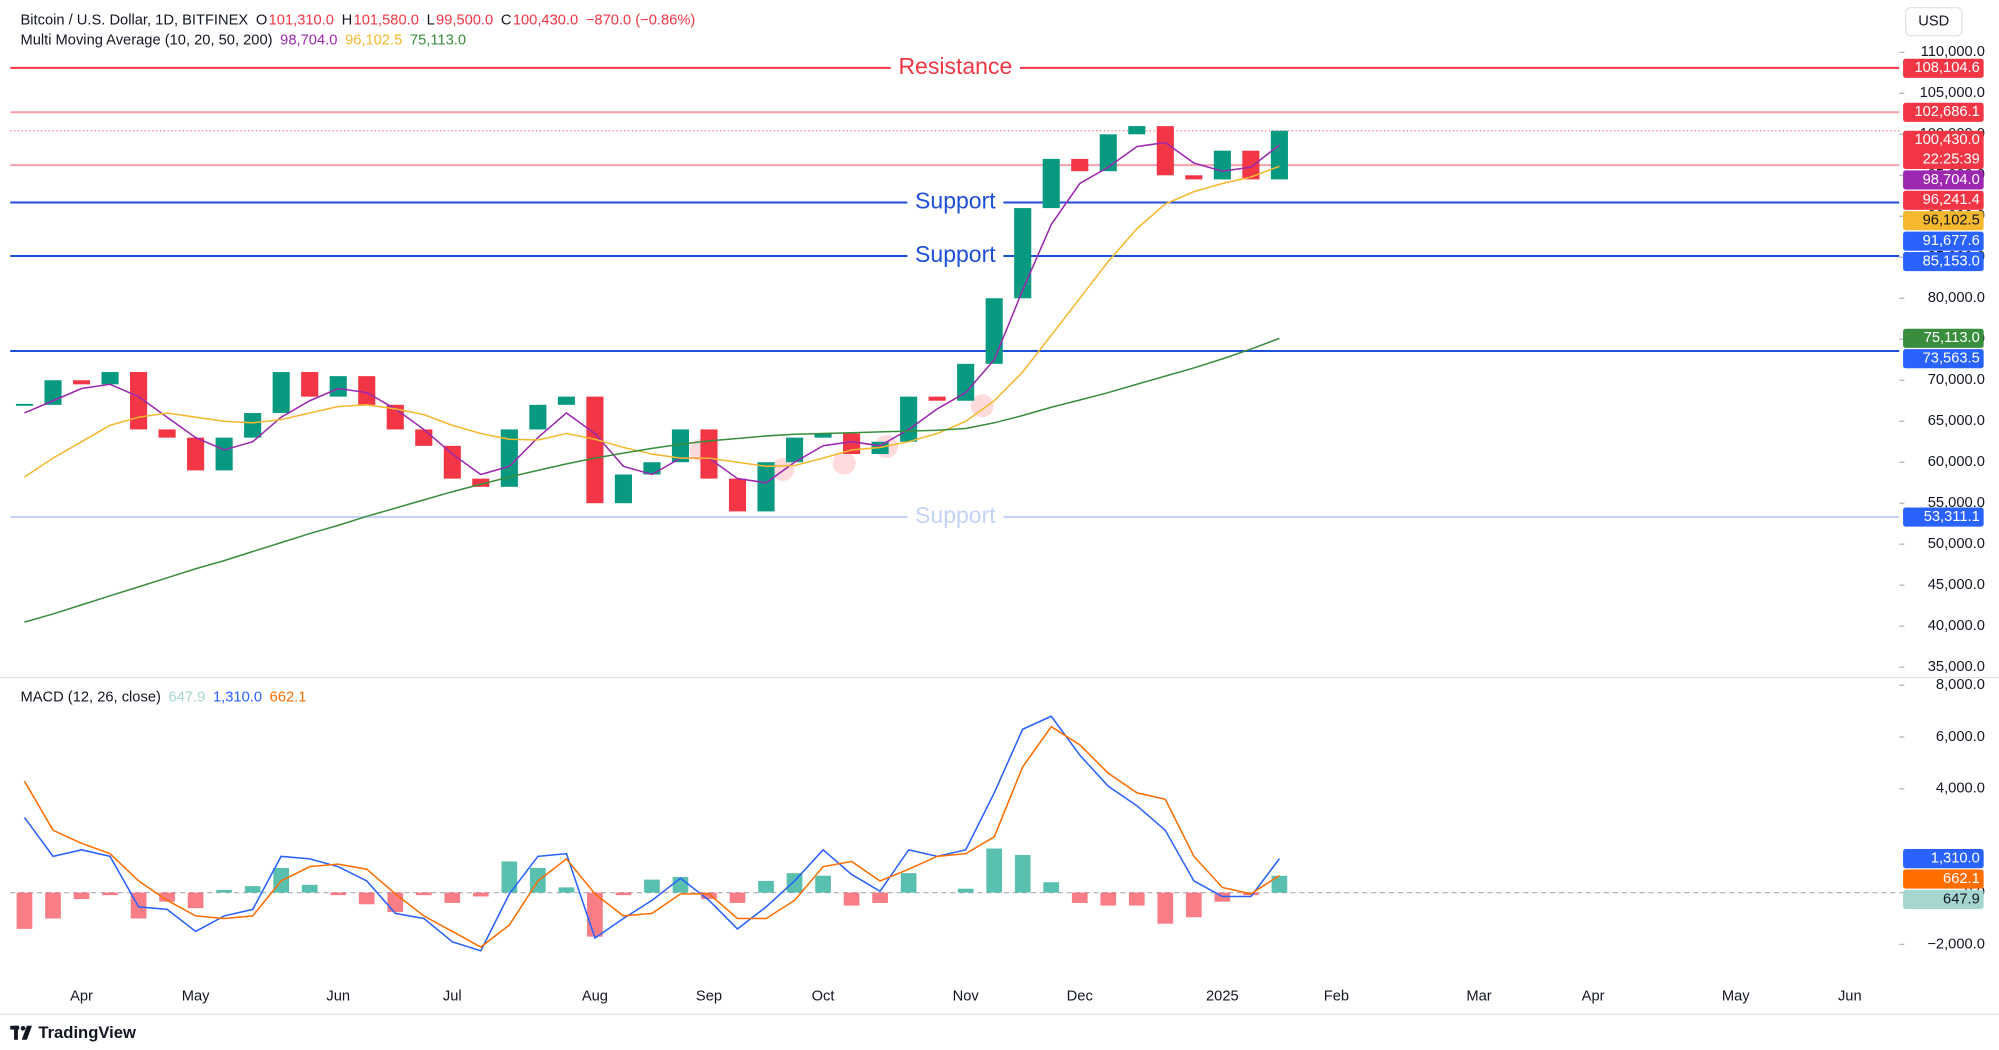  What do you see at coordinates (1960, 737) in the screenshot?
I see `y-tick-label: 6,000.0` at bounding box center [1960, 737].